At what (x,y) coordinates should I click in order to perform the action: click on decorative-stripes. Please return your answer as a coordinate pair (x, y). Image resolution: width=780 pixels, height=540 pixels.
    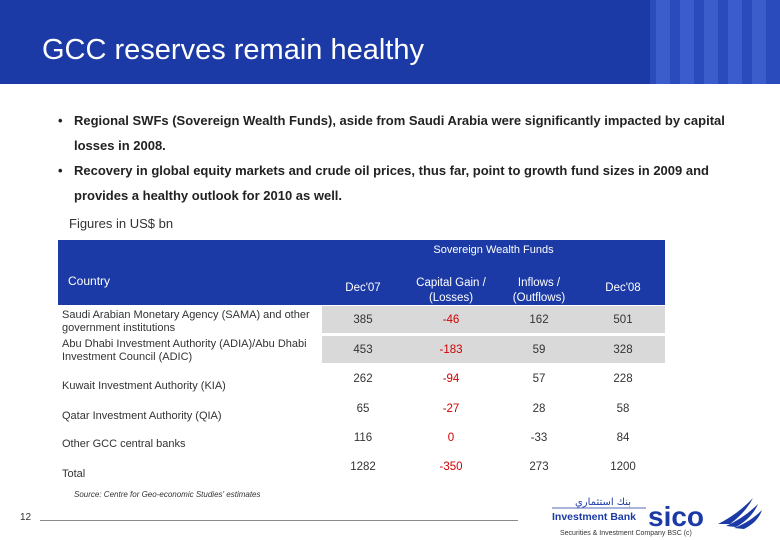
    Looking at the image, I should click on (715, 42).